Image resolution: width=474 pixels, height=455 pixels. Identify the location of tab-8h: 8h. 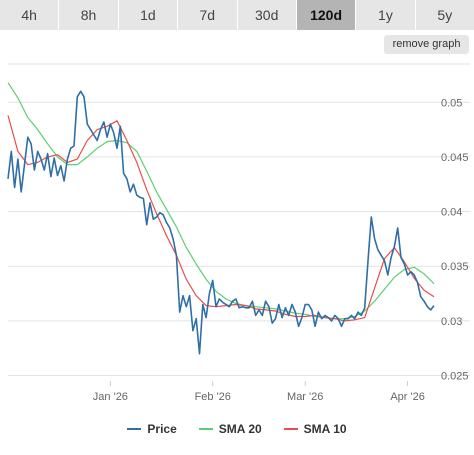
(89, 15).